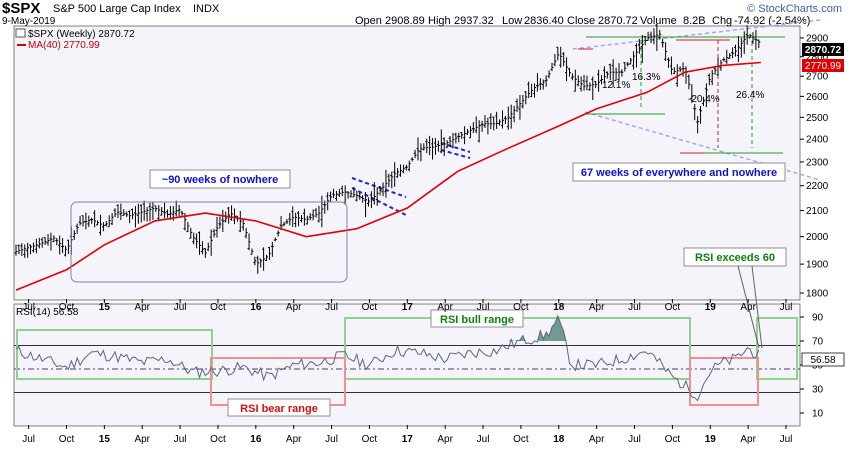 Image resolution: width=850 pixels, height=450 pixels. I want to click on pct-label-d: 26.4%, so click(750, 95).